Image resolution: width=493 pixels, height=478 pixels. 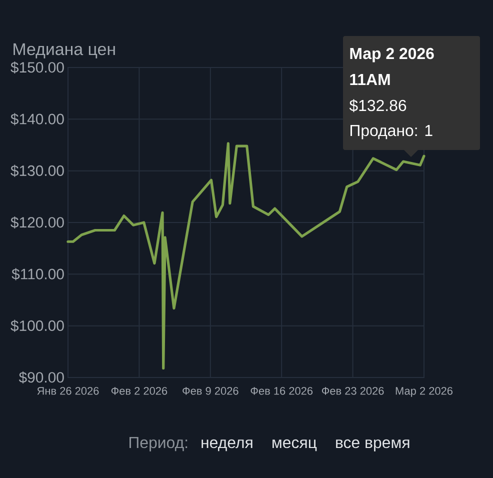 What do you see at coordinates (139, 391) in the screenshot?
I see `x-tick-label: Фев 2 2026` at bounding box center [139, 391].